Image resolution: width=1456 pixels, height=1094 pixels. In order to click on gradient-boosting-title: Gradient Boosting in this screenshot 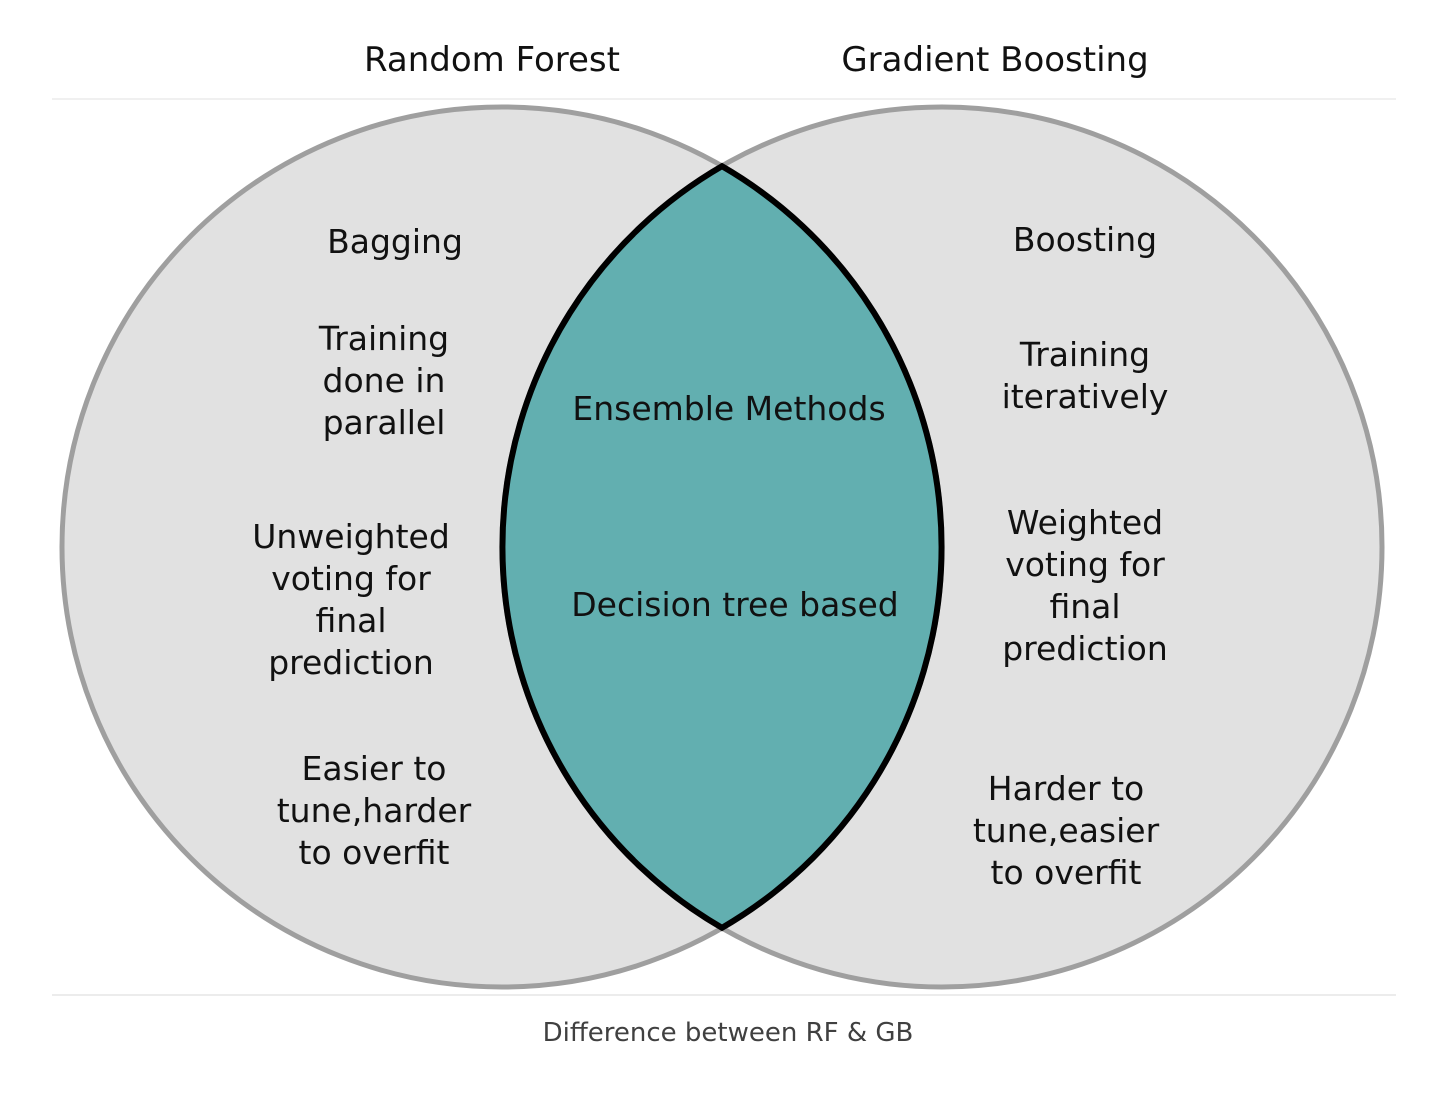, I will do `click(995, 60)`.